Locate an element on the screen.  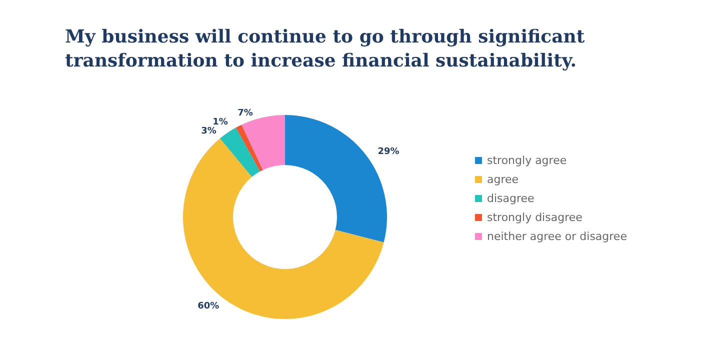
legend-label: neither agree or disagree is located at coordinates (557, 236).